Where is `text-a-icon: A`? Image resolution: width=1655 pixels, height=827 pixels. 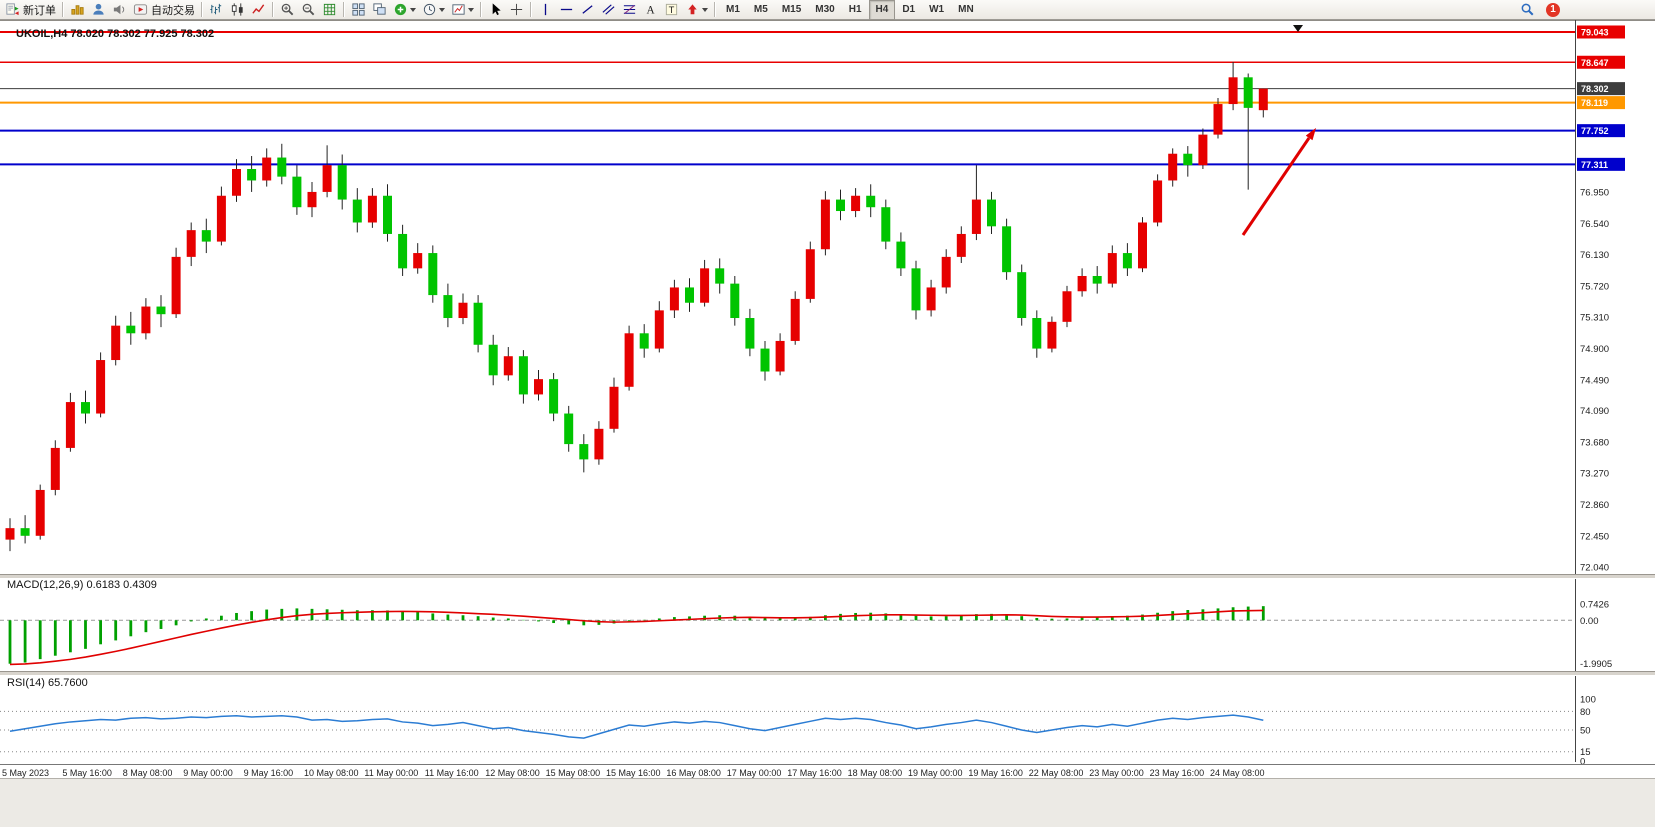 text-a-icon: A is located at coordinates (650, 9).